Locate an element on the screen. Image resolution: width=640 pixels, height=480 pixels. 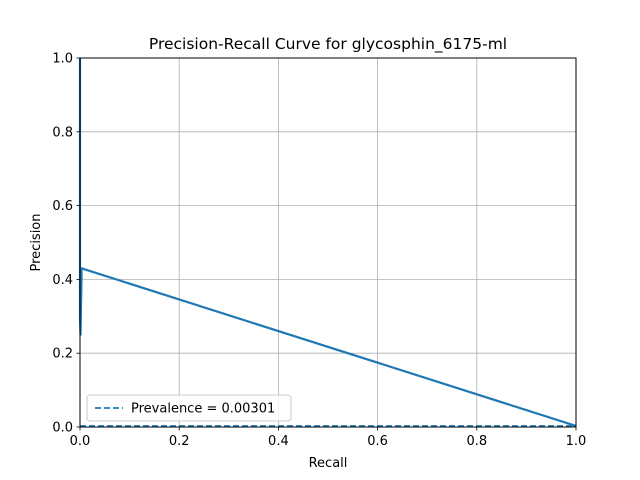
y-tick-label: 0.2 is located at coordinates (62, 354).